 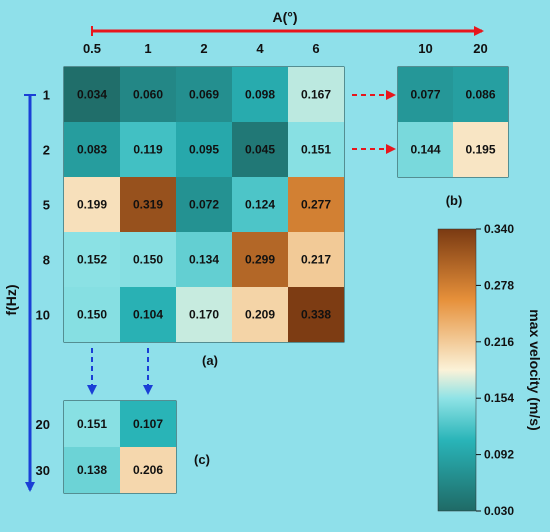 What do you see at coordinates (495, 370) in the screenshot?
I see `colorbar-ticks: 0.340 0.278 0.216 0.154 0.092 0.030` at bounding box center [495, 370].